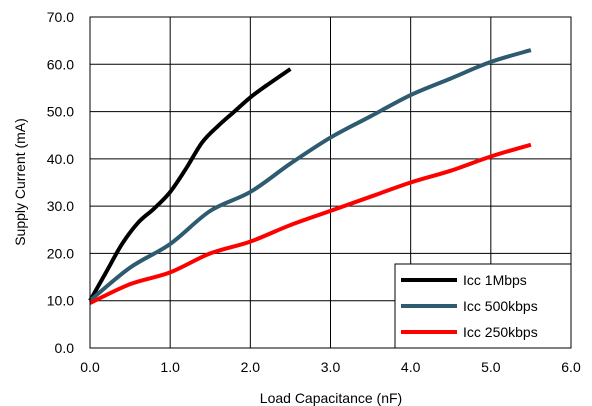 This screenshot has width=592, height=406. What do you see at coordinates (411, 367) in the screenshot?
I see `x-tick-label: 4.0` at bounding box center [411, 367].